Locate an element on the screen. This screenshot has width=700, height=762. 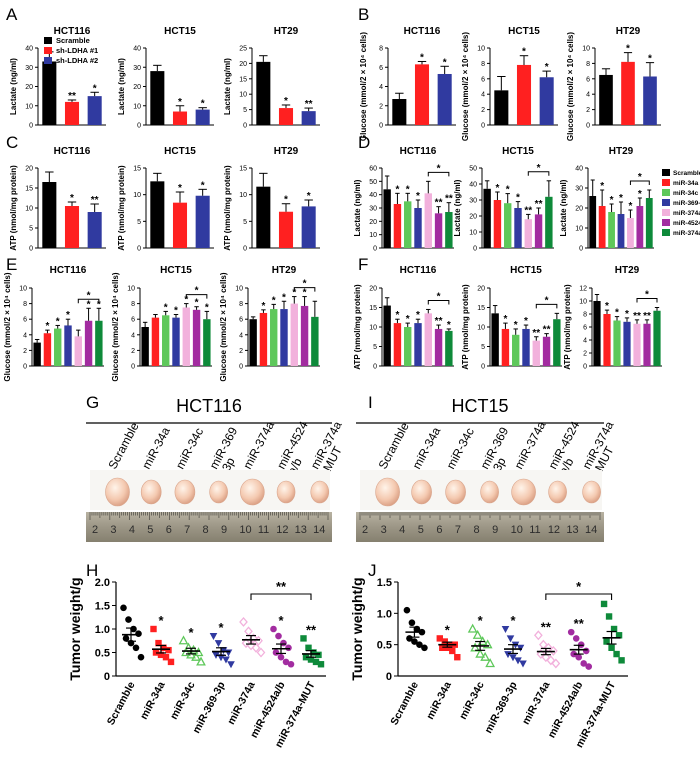
chart-title: HCT116 is located at coordinates (72, 31).